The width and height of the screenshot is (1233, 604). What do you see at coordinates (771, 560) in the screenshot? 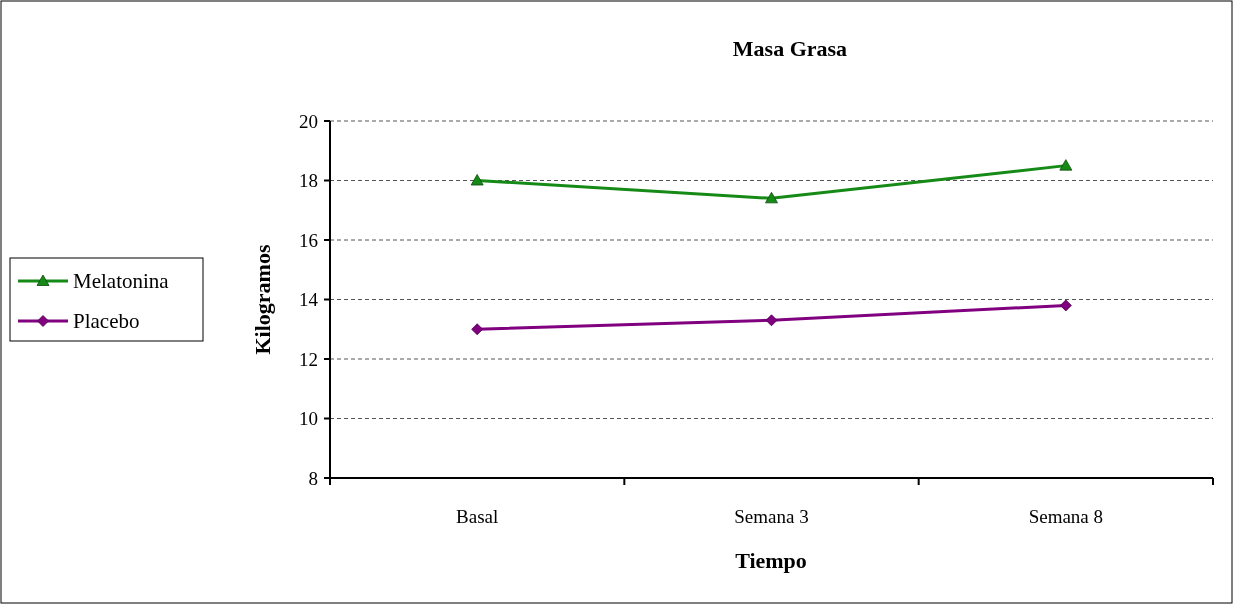
I see `x-axis-title: Tiempo` at bounding box center [771, 560].